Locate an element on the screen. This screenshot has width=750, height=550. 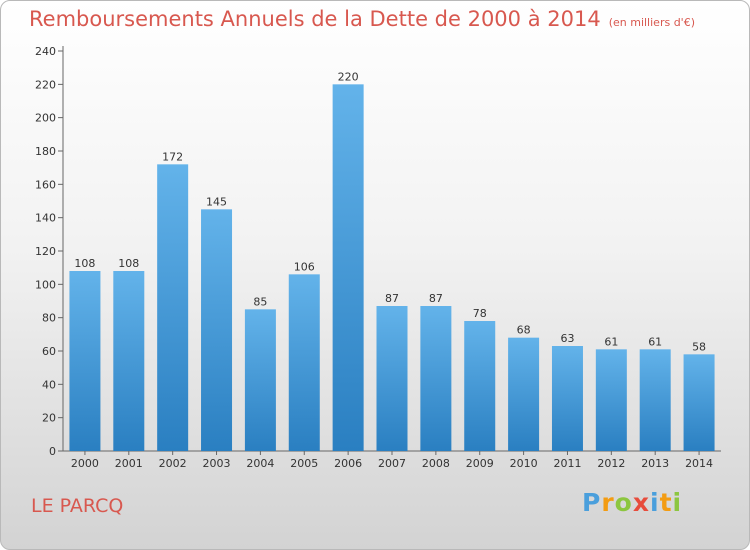
y-tick-label: 180 is located at coordinates (45, 151).